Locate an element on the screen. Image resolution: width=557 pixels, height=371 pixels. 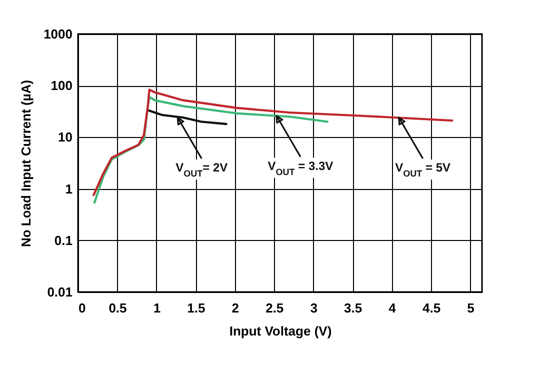
x-tick-label: 2 is located at coordinates (236, 308).